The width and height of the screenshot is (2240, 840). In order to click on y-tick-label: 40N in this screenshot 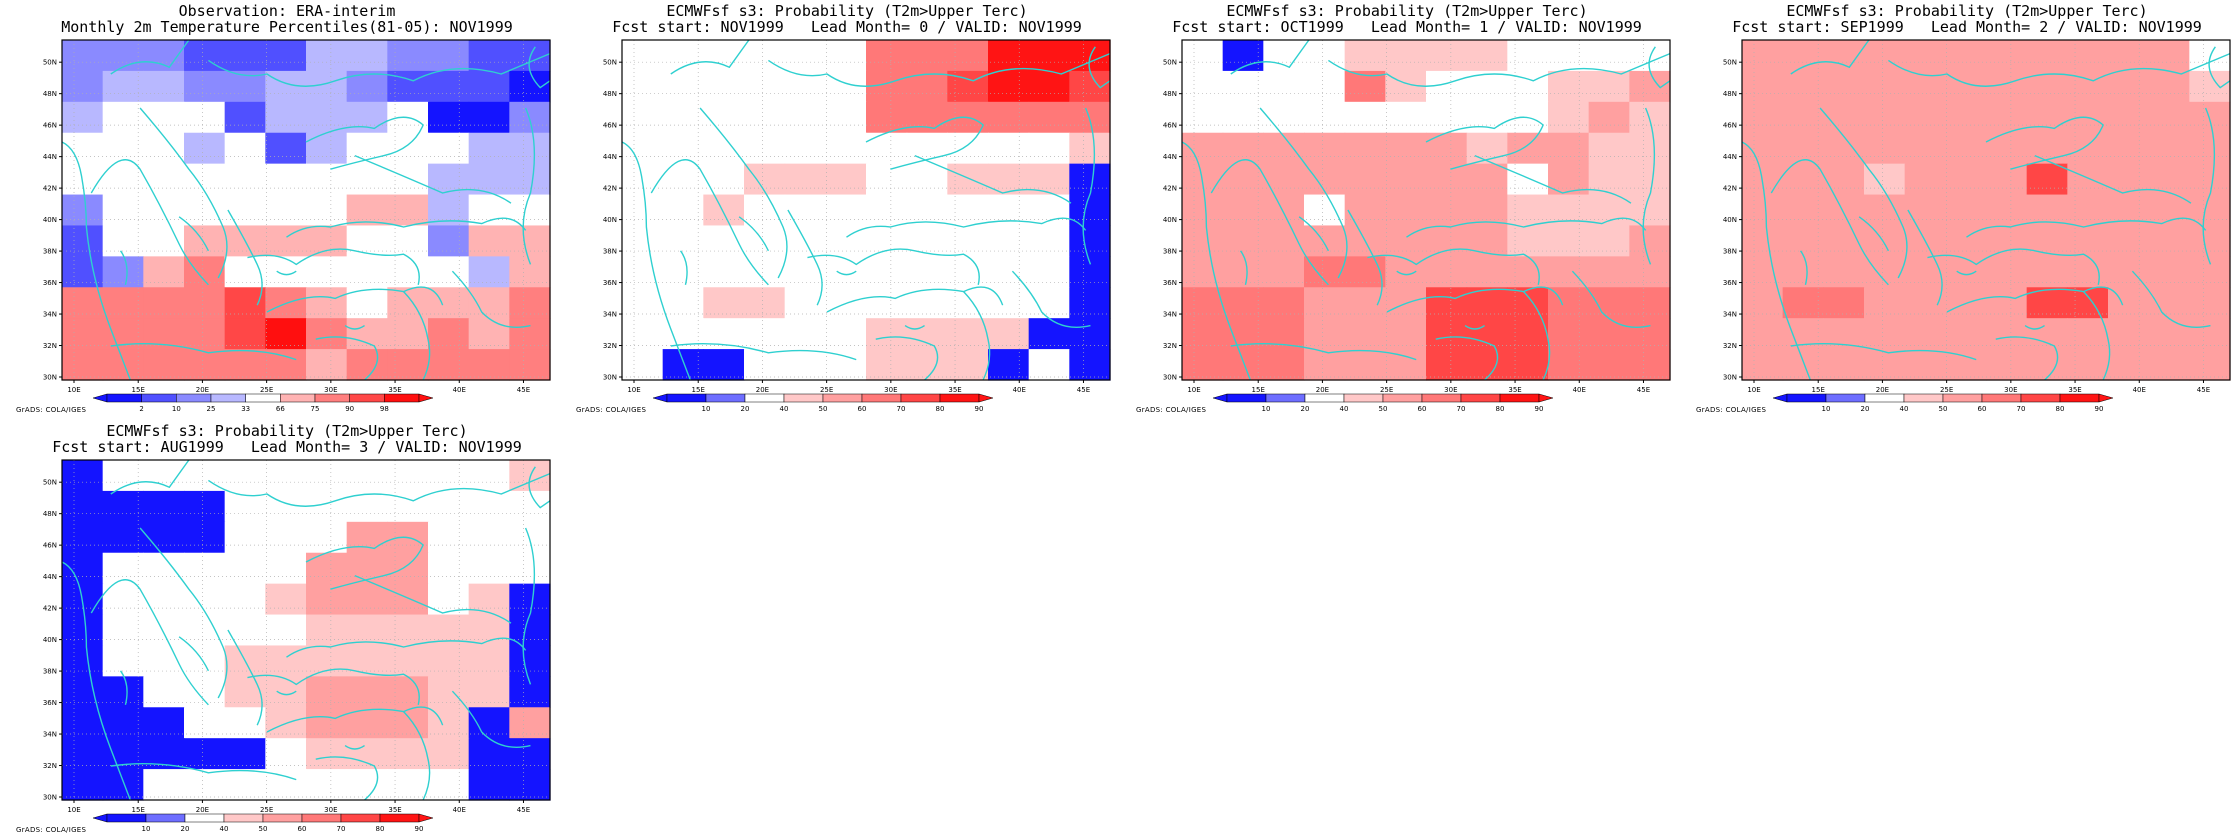, I will do `click(50, 220)`.